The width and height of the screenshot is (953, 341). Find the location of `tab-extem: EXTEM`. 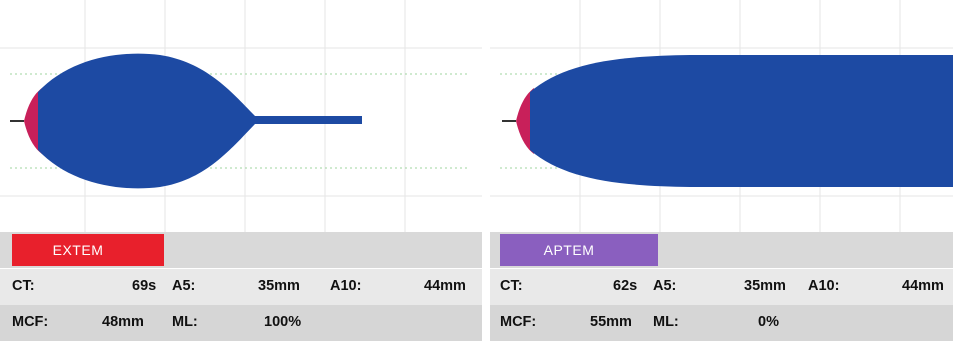

tab-extem: EXTEM is located at coordinates (88, 250).